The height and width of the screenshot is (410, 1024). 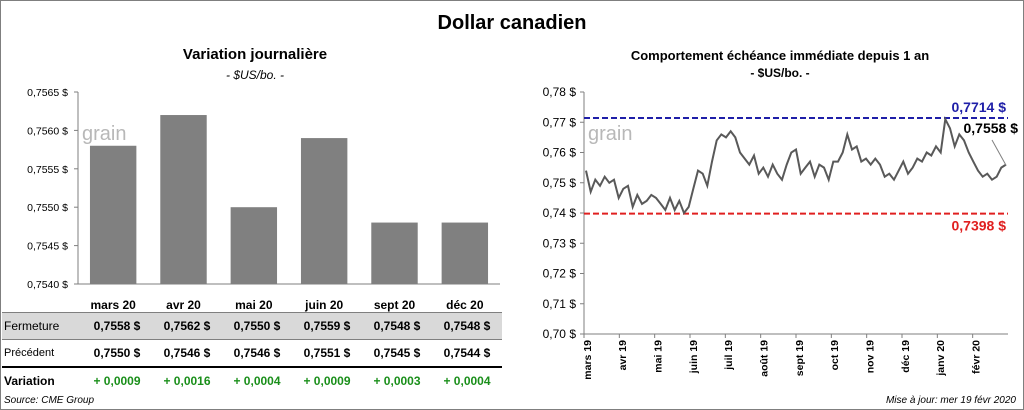 What do you see at coordinates (800, 358) in the screenshot?
I see `x-tick-label: sept 19` at bounding box center [800, 358].